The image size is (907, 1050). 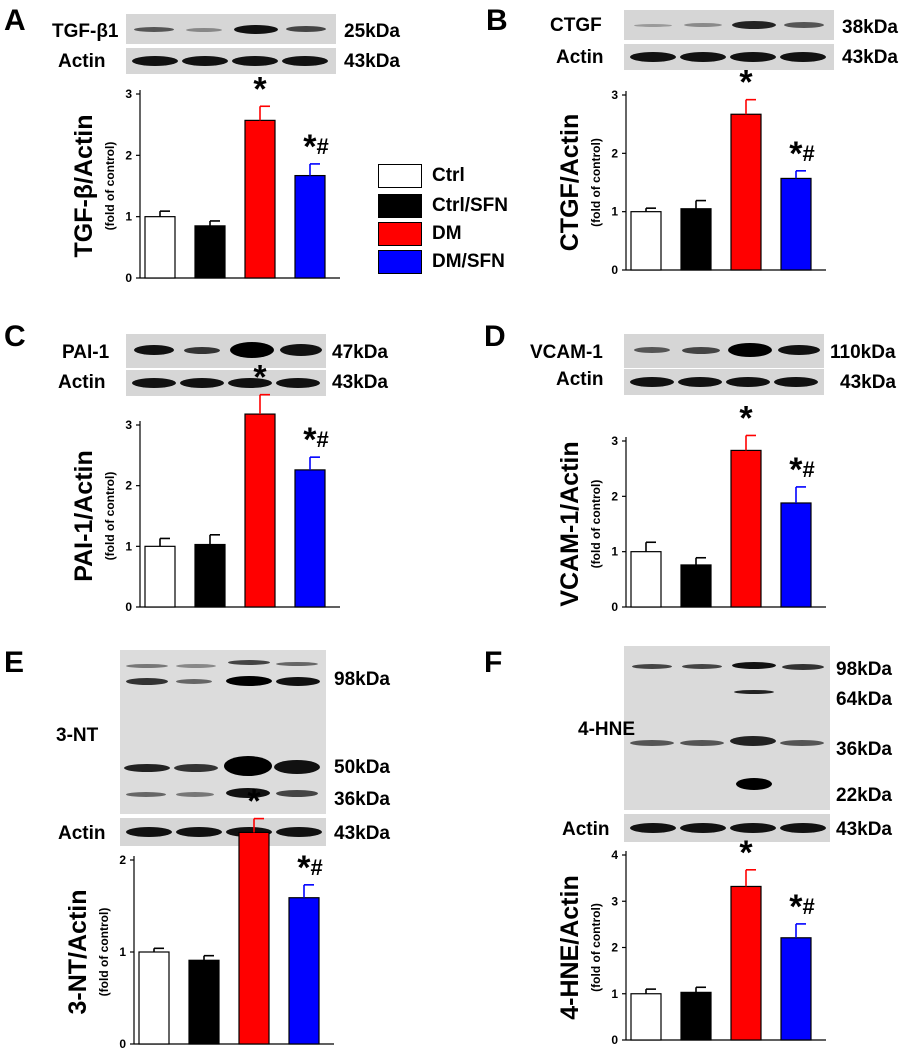 What do you see at coordinates (14, 662) in the screenshot?
I see `panel-e-label: E` at bounding box center [14, 662].